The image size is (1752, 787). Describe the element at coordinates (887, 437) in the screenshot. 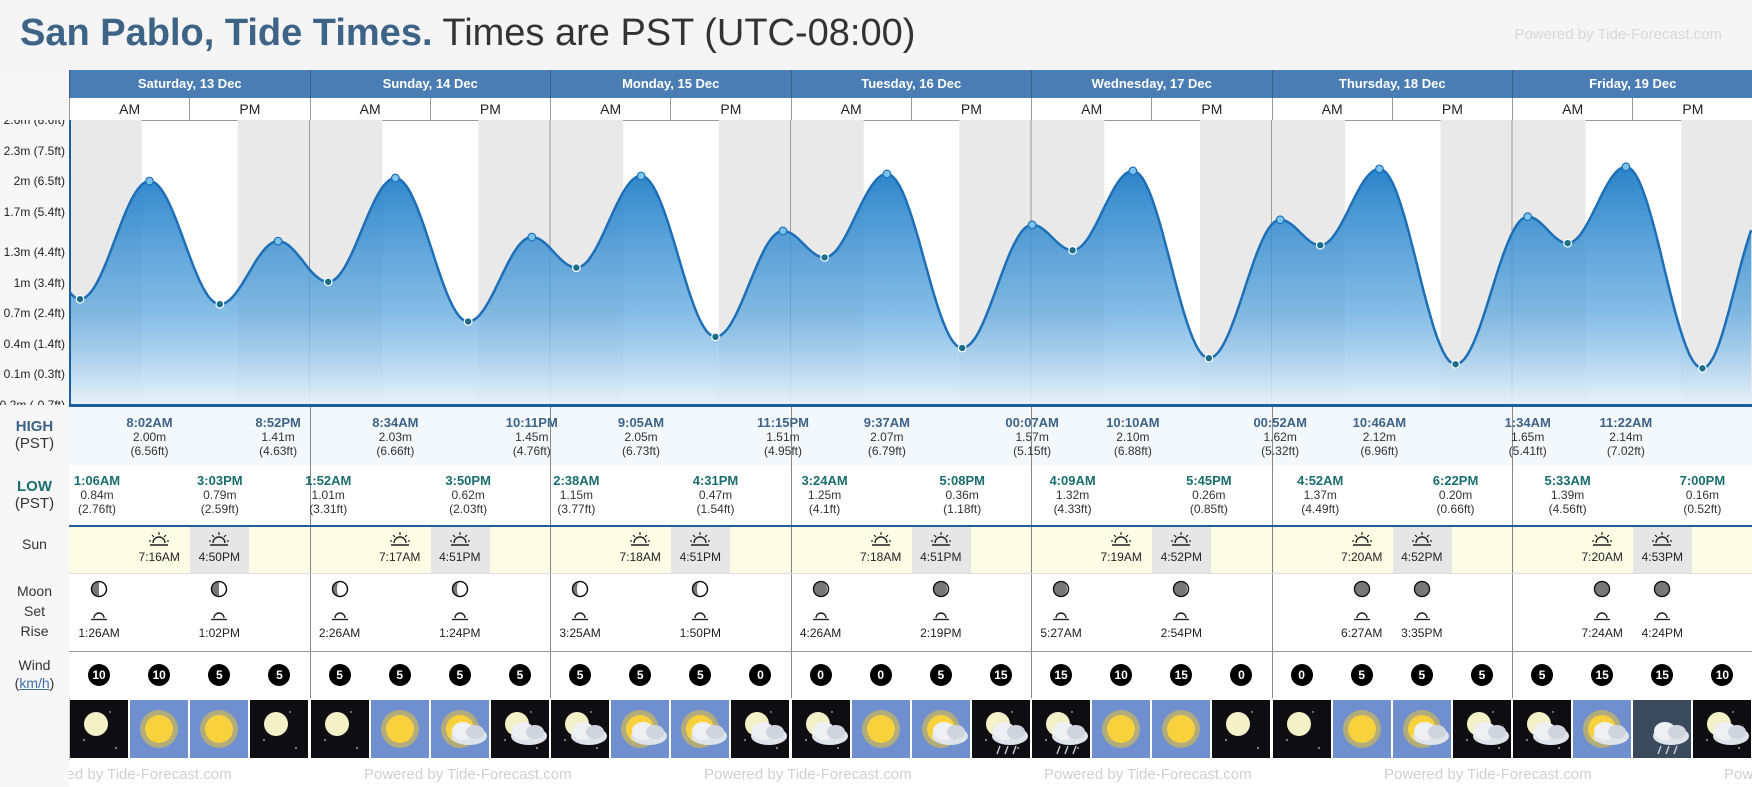

I see `tide-height-m: 2.07m` at that location.